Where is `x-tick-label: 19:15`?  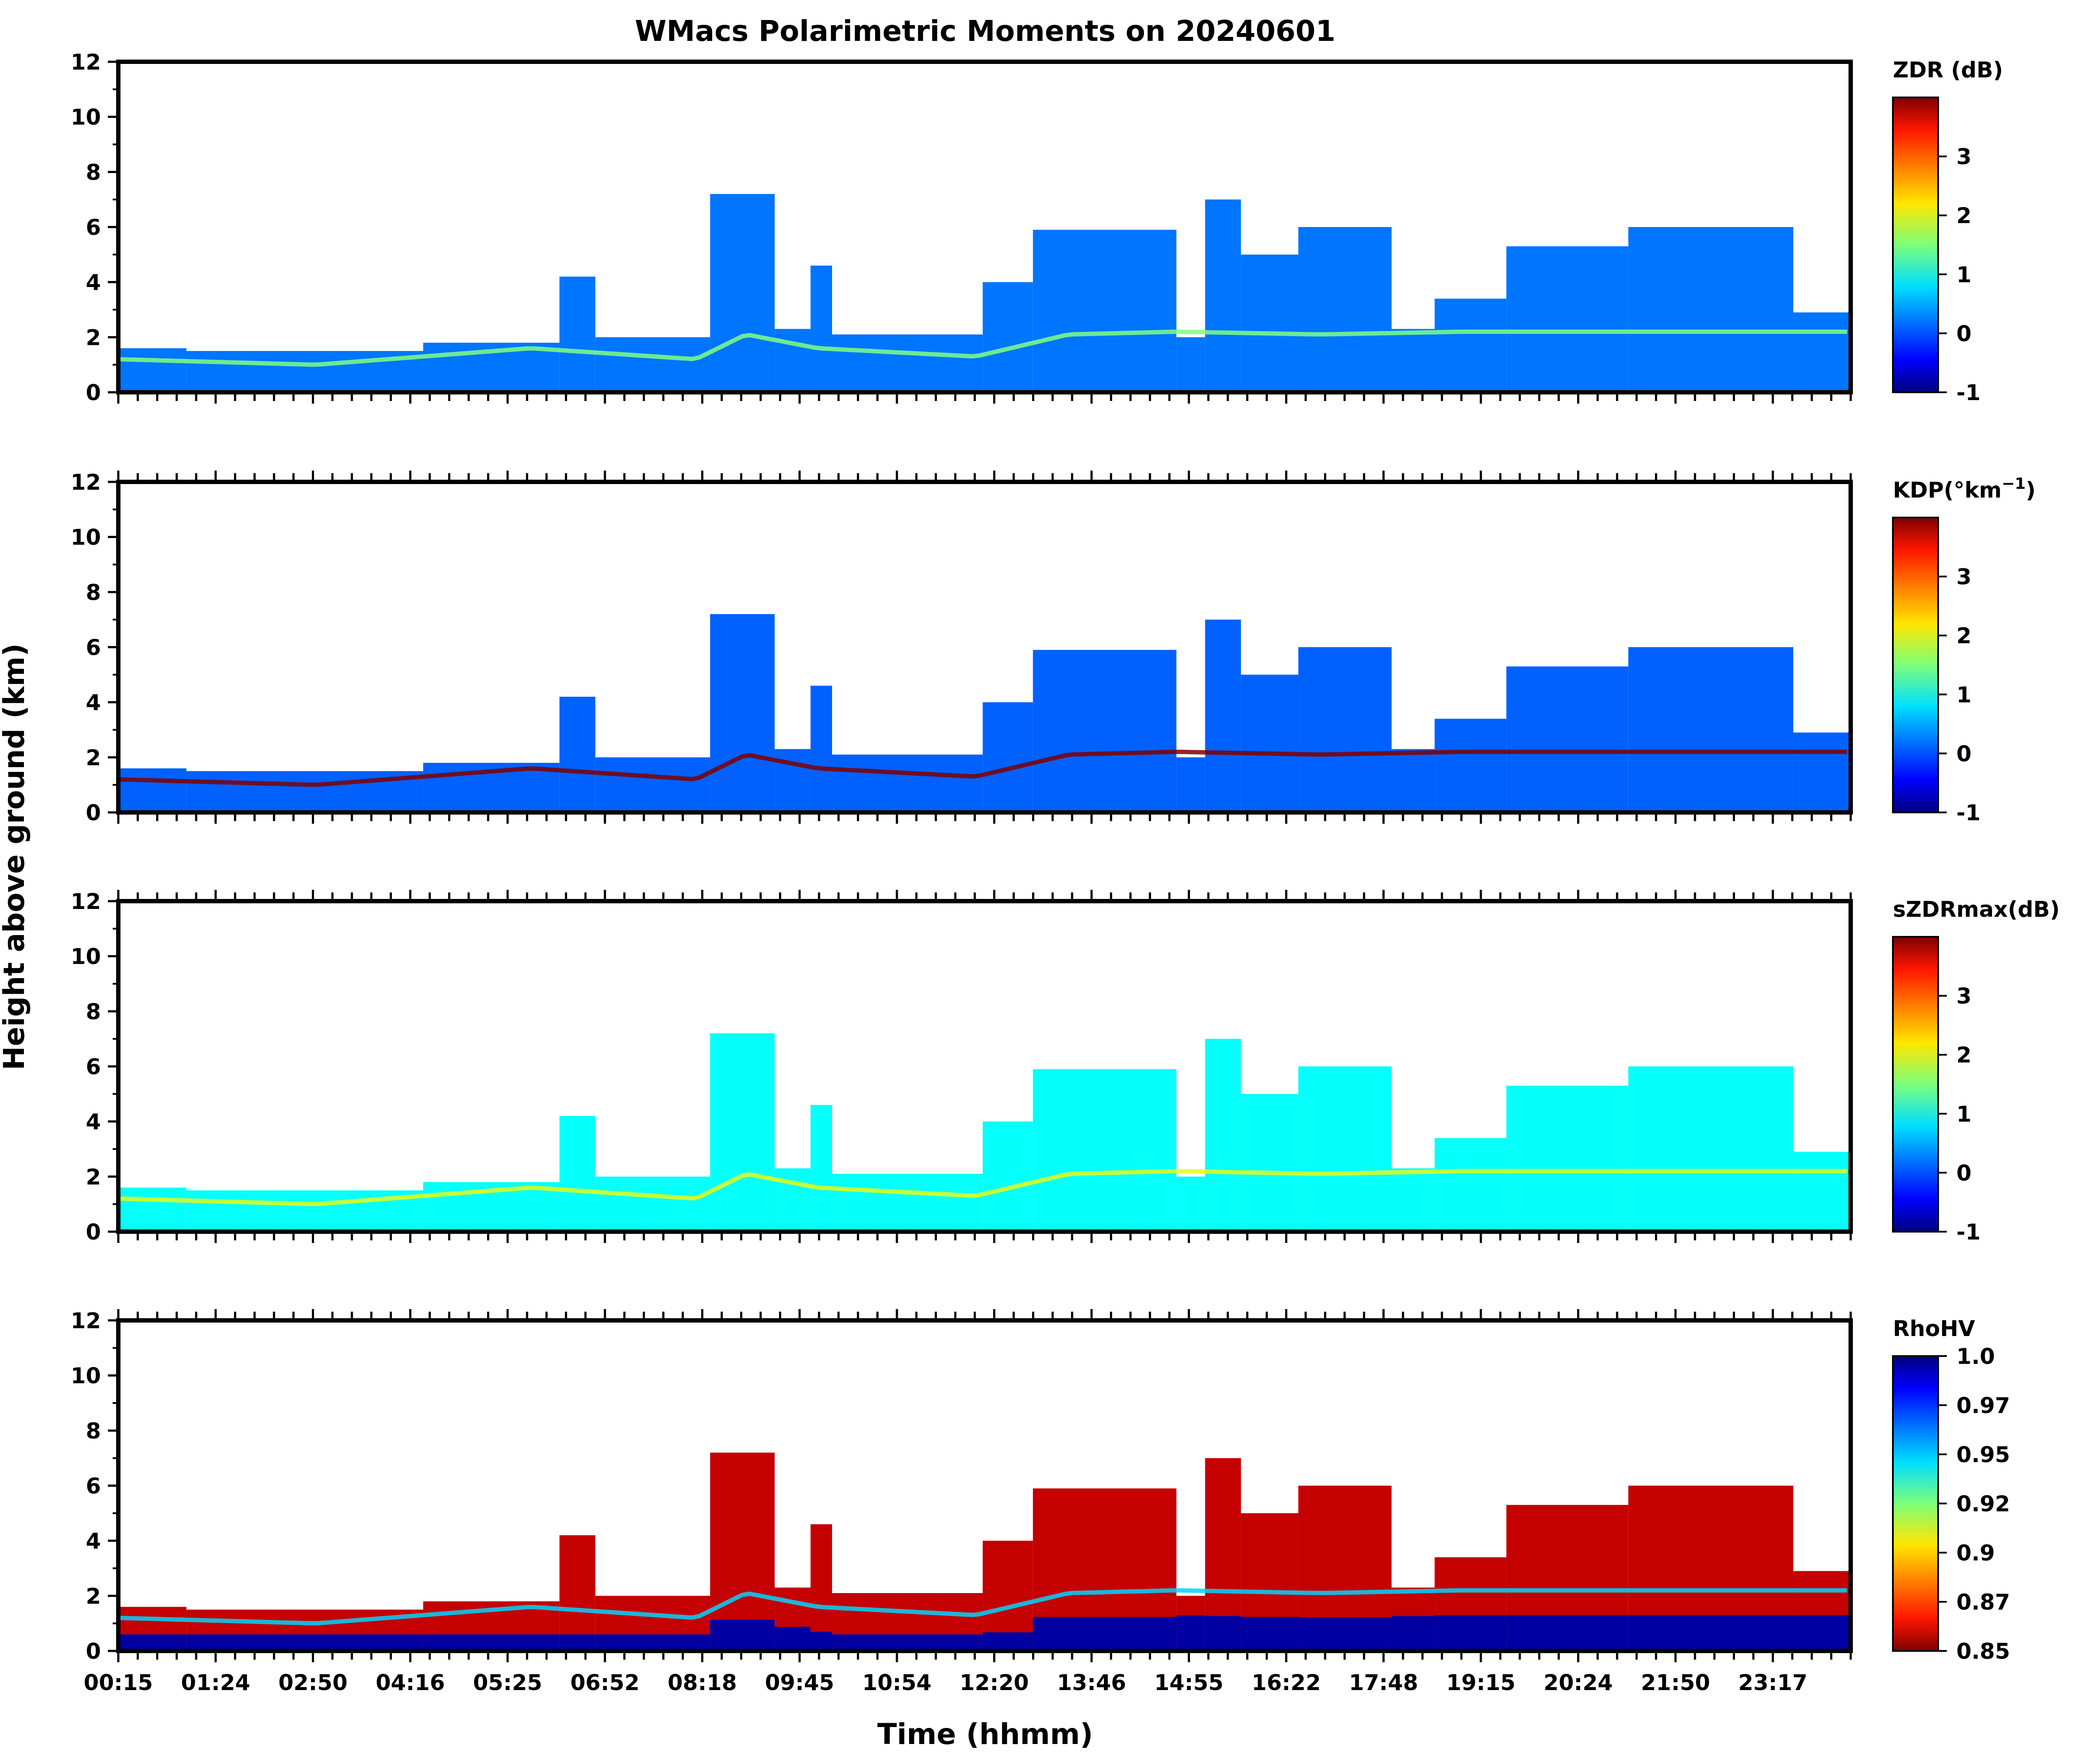 x-tick-label: 19:15 is located at coordinates (1481, 1682).